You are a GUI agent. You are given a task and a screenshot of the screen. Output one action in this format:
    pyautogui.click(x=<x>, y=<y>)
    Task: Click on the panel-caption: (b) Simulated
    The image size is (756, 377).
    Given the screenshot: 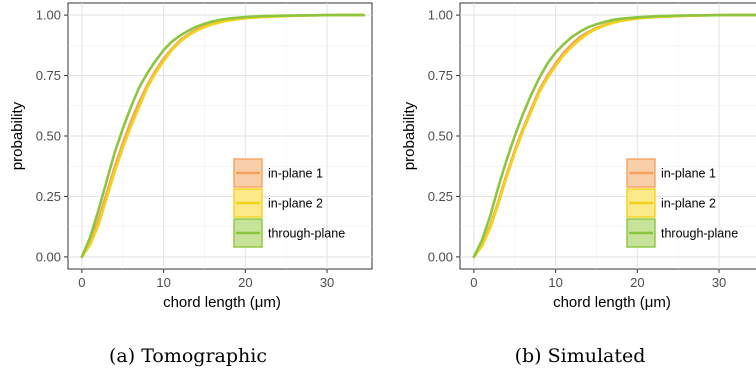 What is the action you would take?
    pyautogui.click(x=580, y=356)
    